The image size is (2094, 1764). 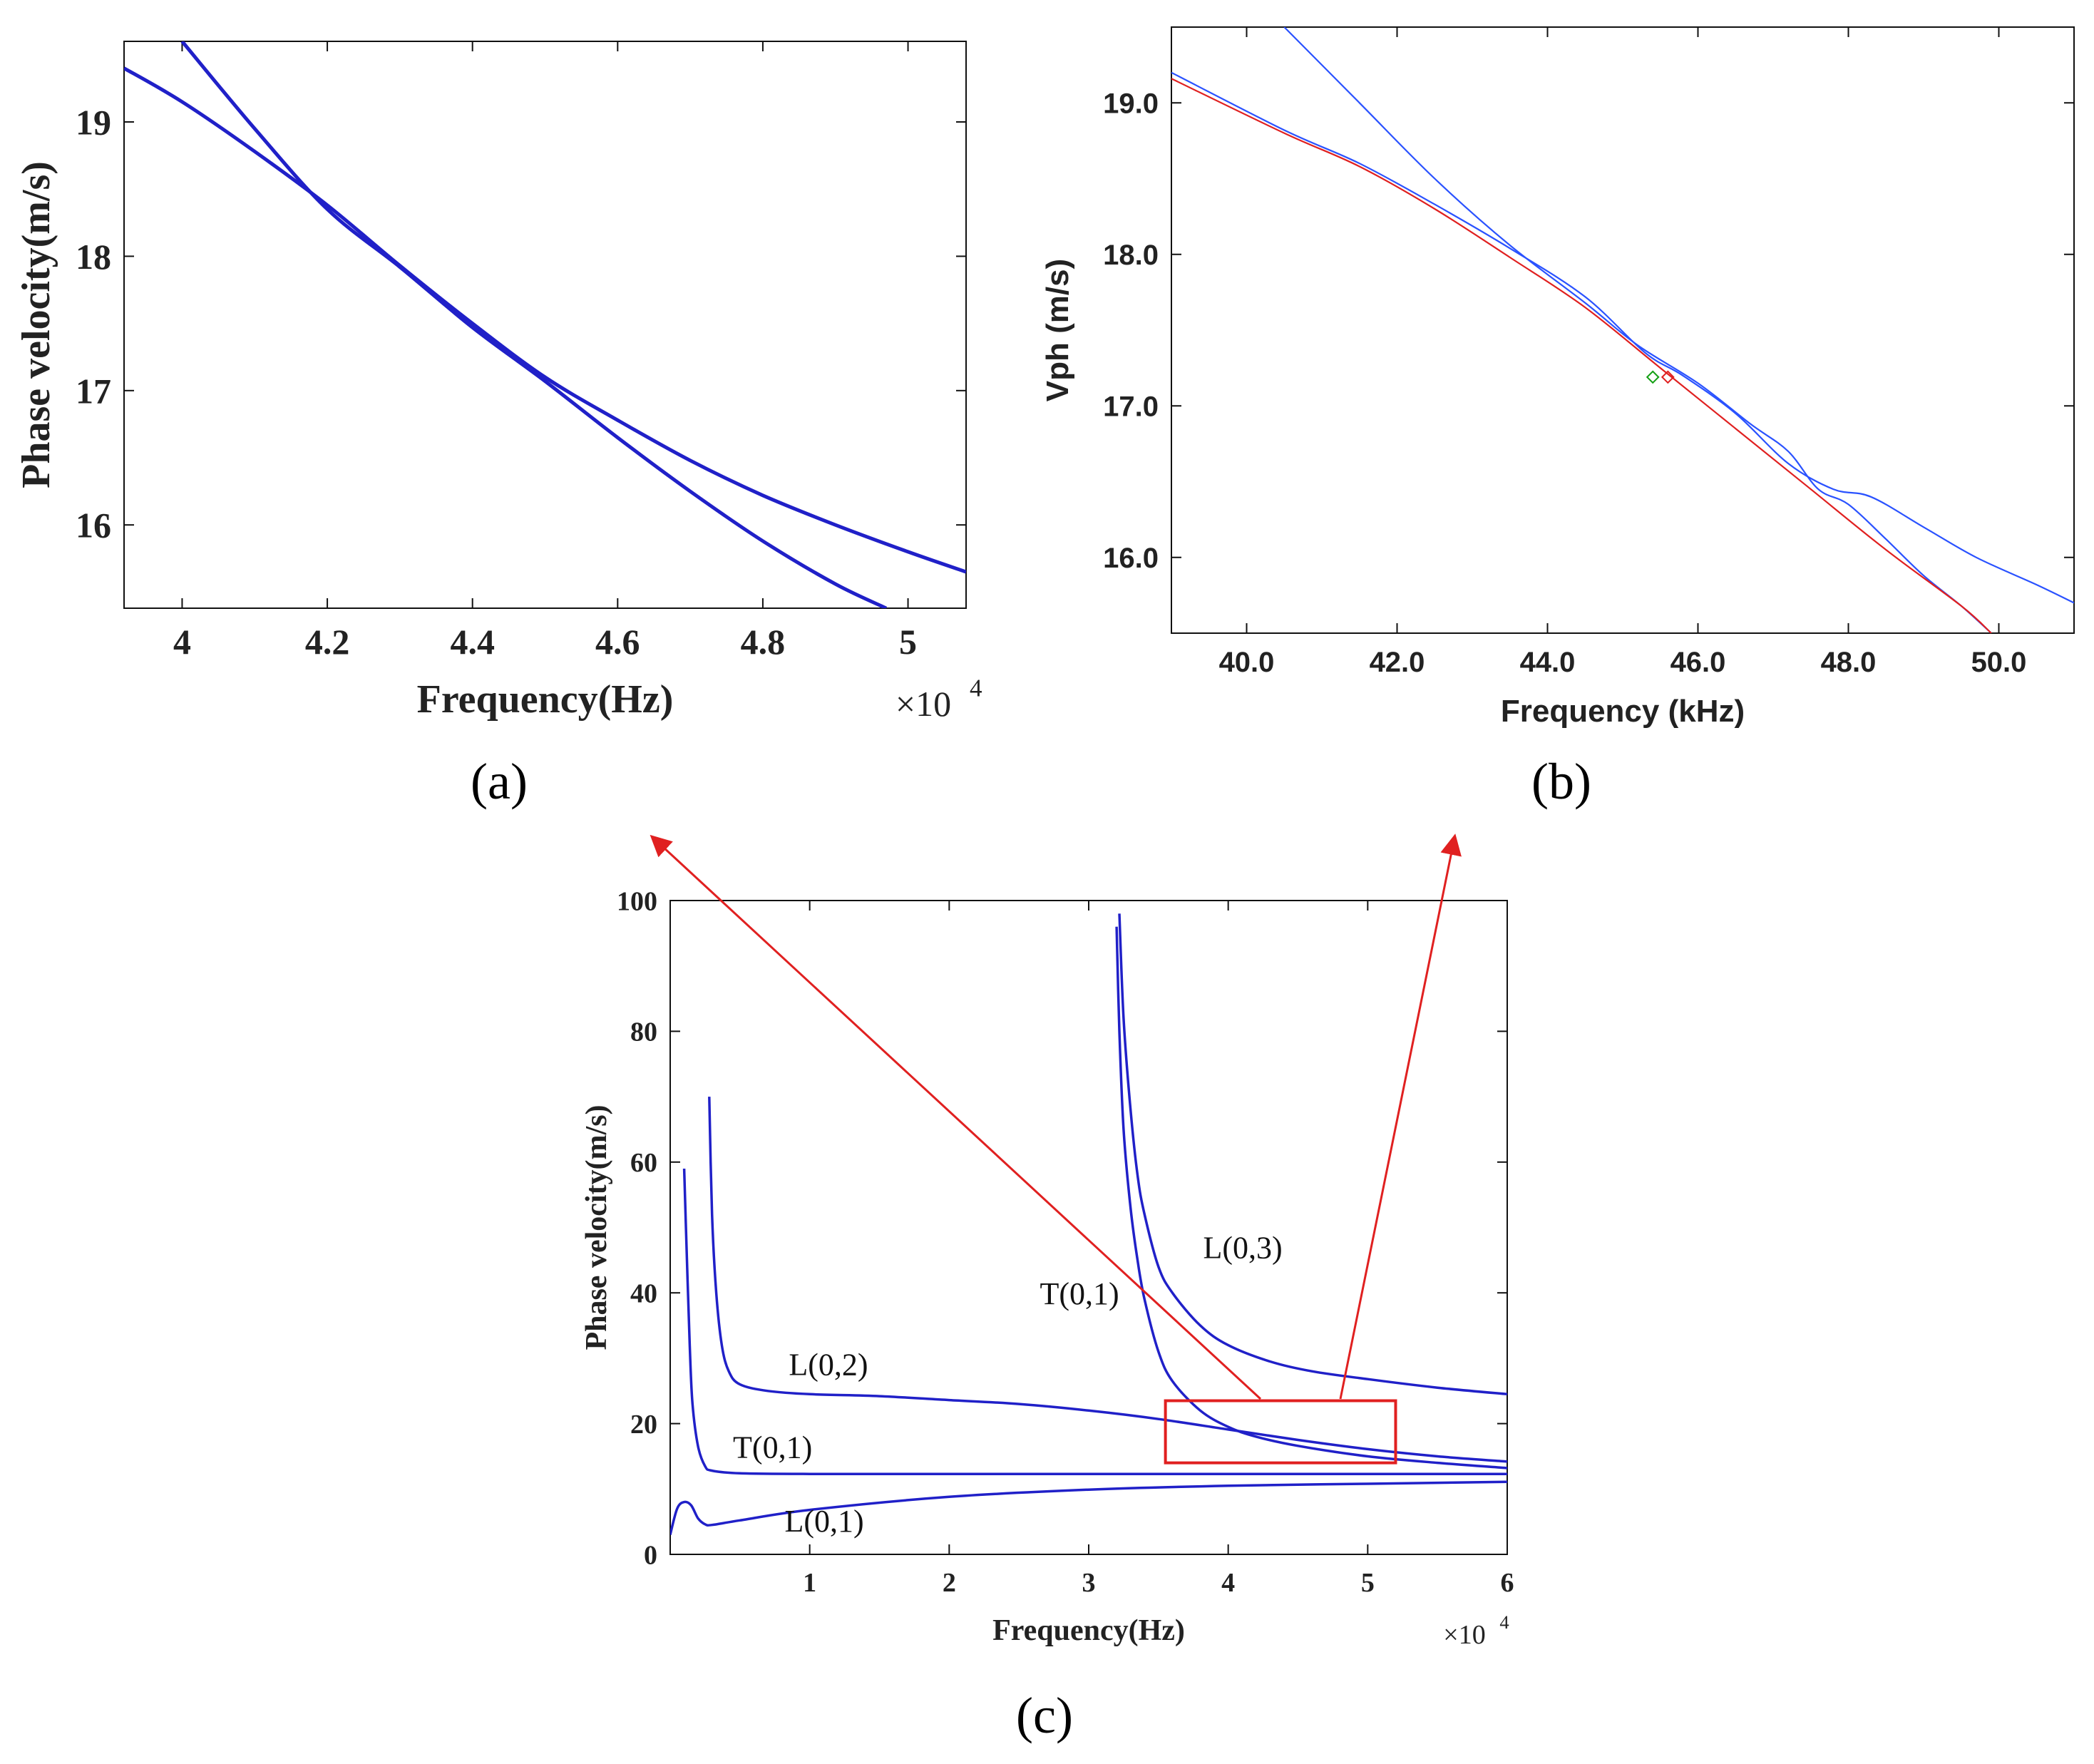 What do you see at coordinates (1312, 1154) in the screenshot?
I see `series-line-l-0-3-` at bounding box center [1312, 1154].